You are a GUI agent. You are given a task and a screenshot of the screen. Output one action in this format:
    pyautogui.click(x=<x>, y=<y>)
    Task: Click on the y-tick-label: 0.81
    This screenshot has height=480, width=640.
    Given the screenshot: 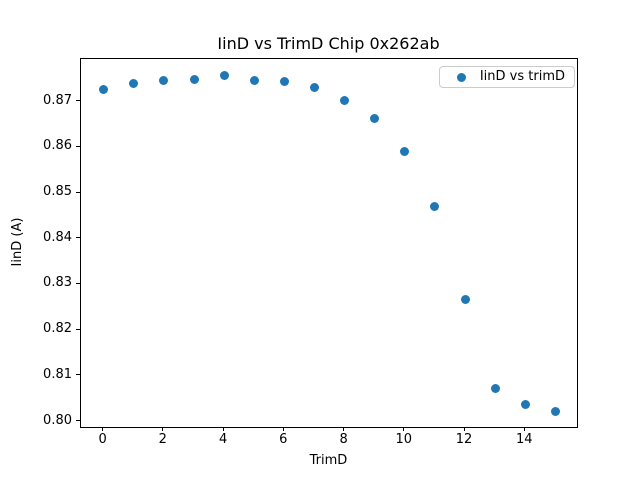 What is the action you would take?
    pyautogui.click(x=57, y=374)
    